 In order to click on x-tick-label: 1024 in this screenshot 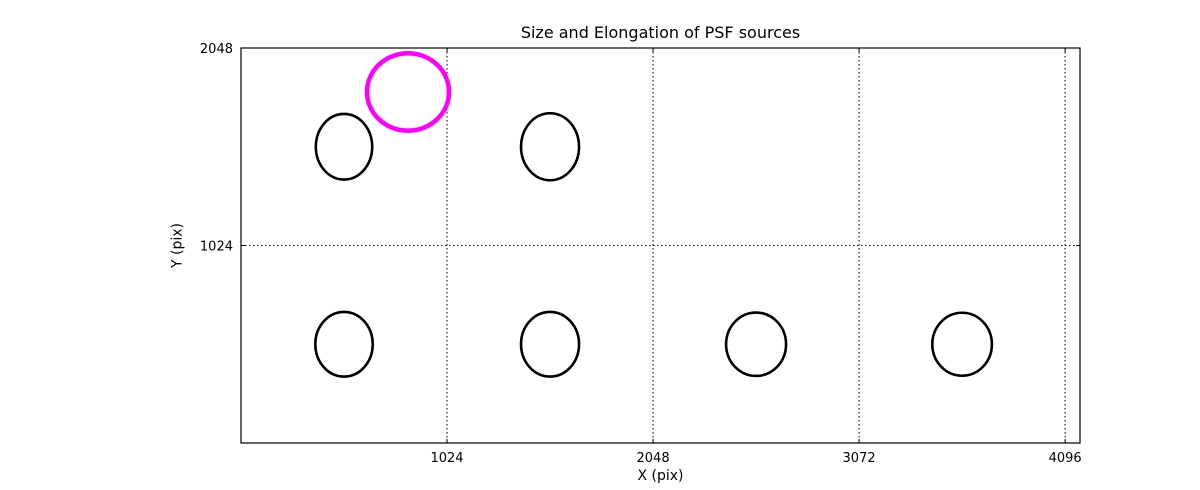, I will do `click(446, 458)`.